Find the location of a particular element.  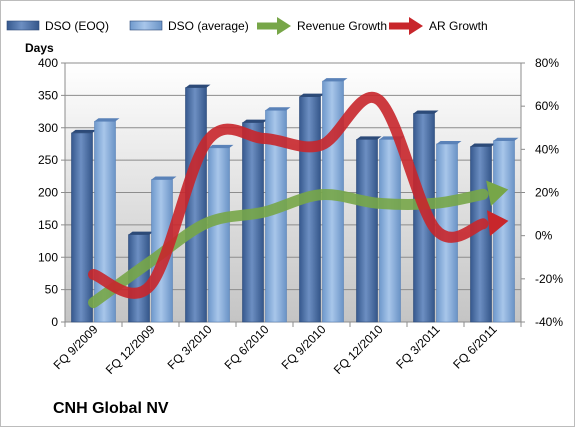

revenue-growth-legend-label: Revenue Growth is located at coordinates (342, 26).